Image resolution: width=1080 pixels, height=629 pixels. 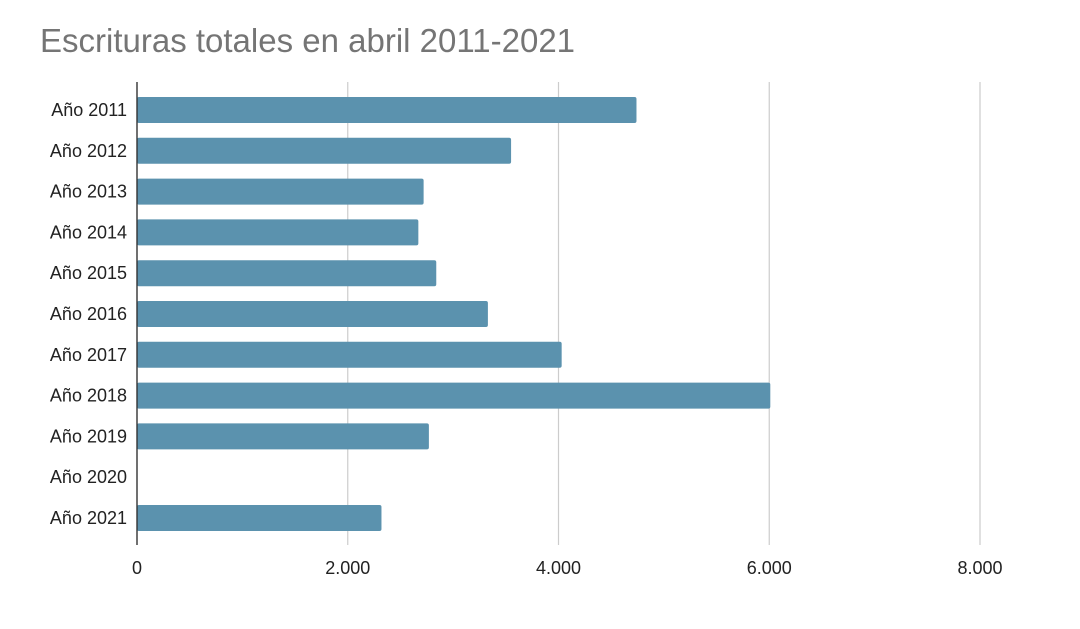 I want to click on category-label: Año 2014, so click(x=88, y=232).